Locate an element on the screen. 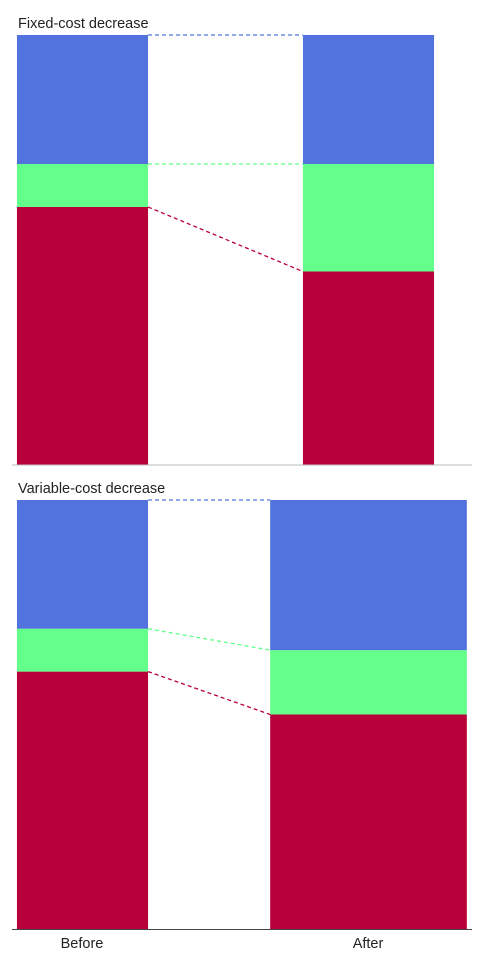 The width and height of the screenshot is (480, 965). x-tick-label-after: After is located at coordinates (368, 944).